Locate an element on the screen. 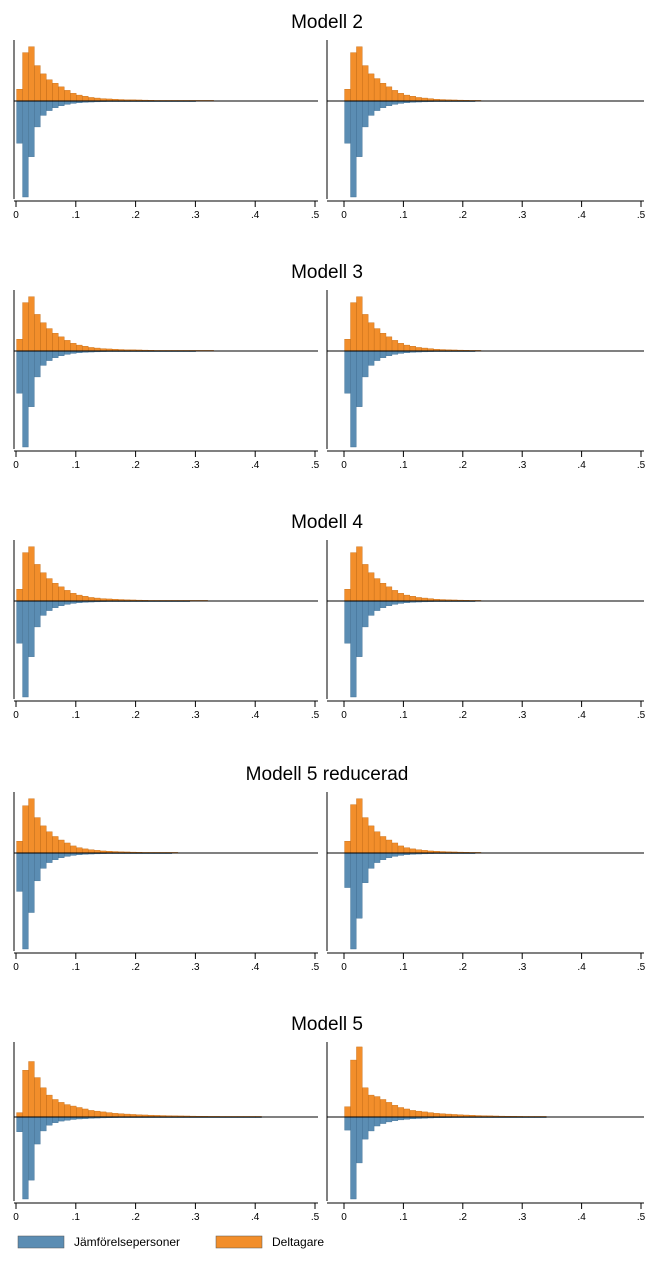  x-tick-label: .2 is located at coordinates (463, 967).